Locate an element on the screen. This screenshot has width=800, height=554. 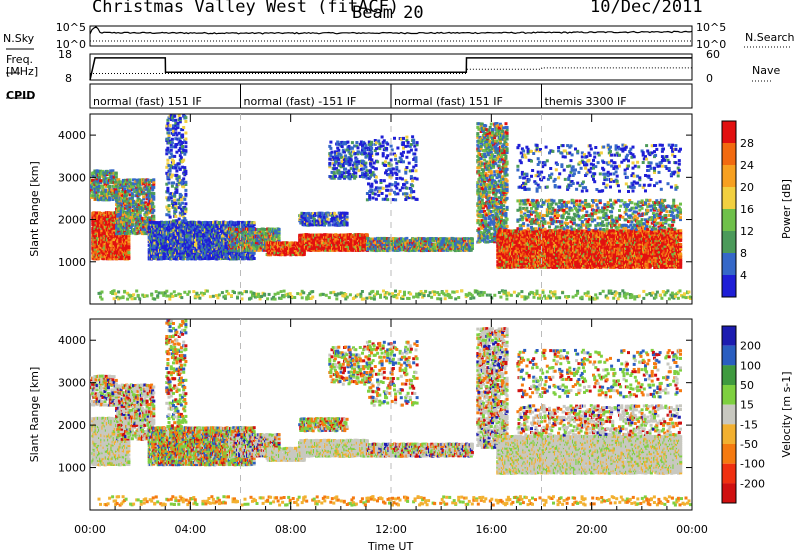
freq-series-line is located at coordinates (391, 69).